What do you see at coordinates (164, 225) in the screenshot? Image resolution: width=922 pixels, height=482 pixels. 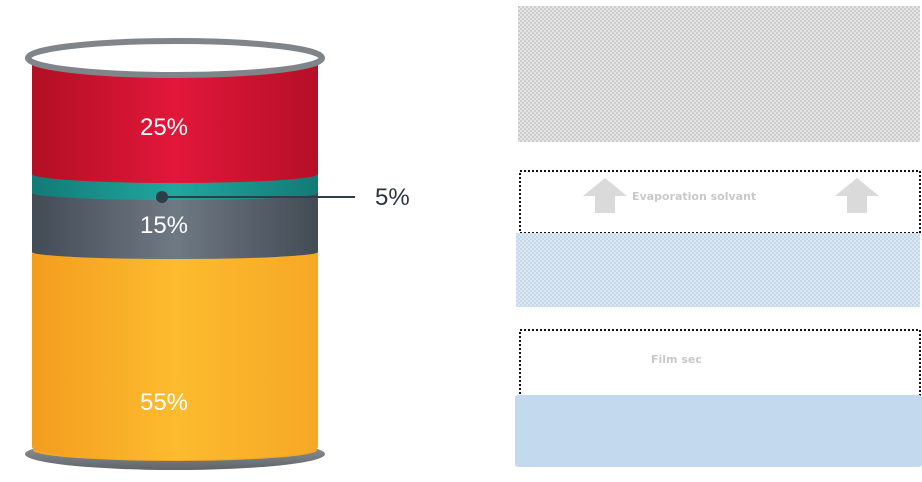 I see `barrel-label-15: 15%` at bounding box center [164, 225].